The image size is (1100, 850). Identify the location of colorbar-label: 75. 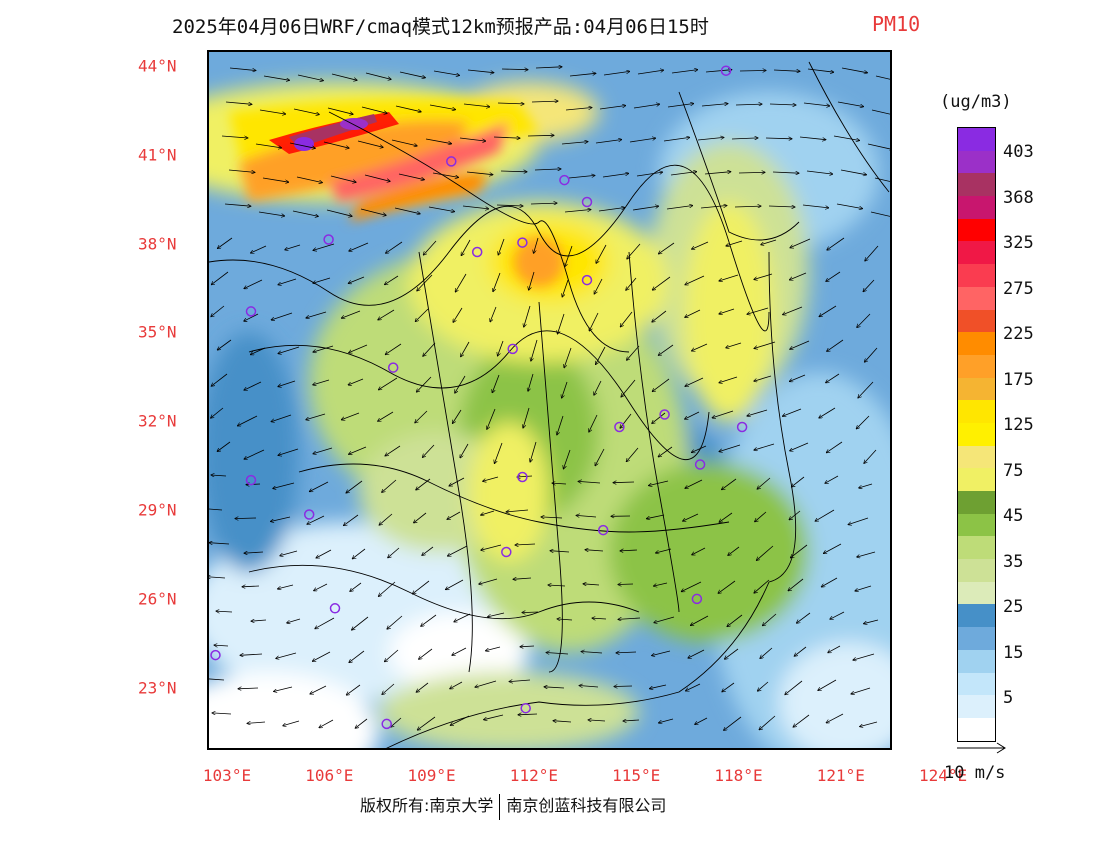
(1013, 470).